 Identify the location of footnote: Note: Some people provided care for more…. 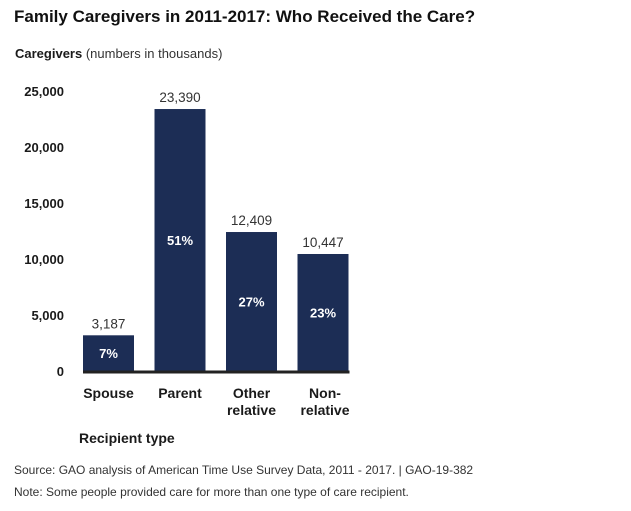
(211, 492).